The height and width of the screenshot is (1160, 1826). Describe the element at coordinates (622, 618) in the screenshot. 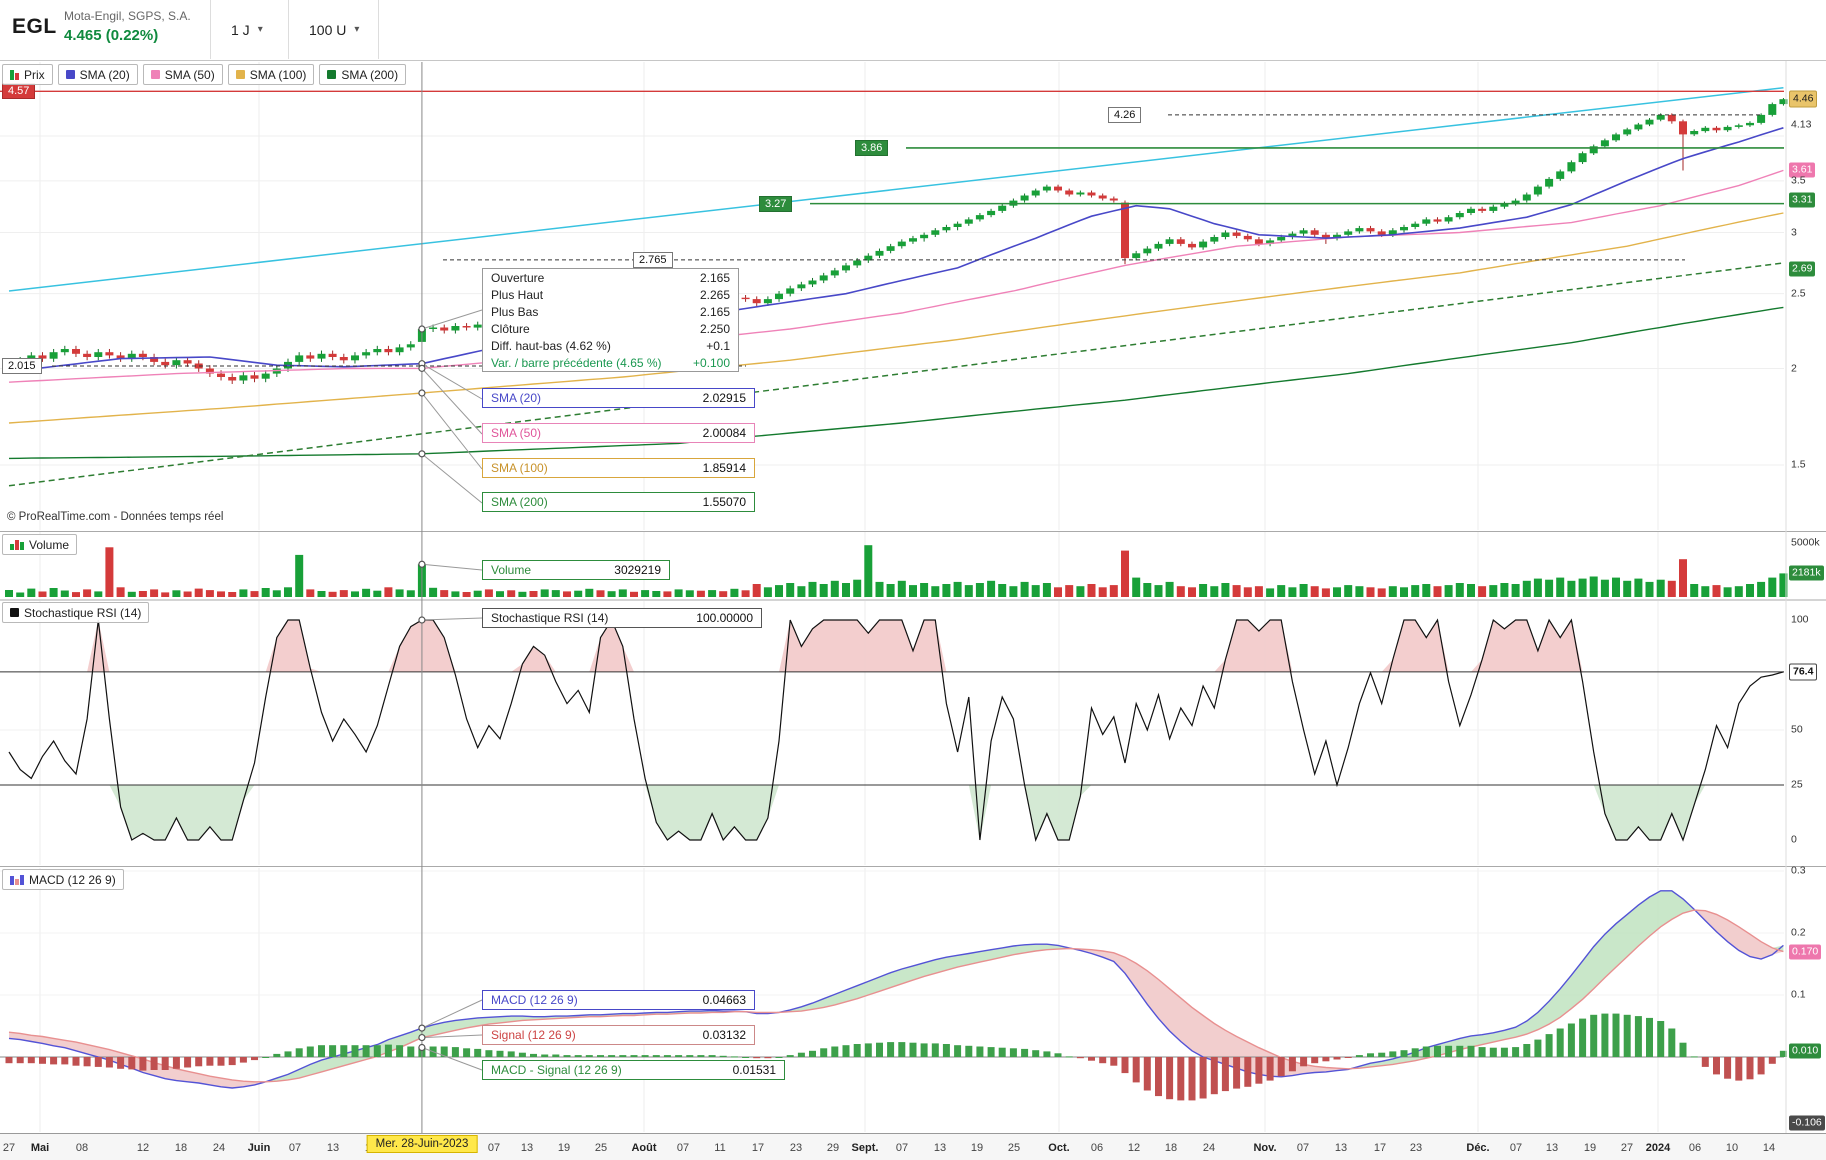

I see `stoch-callout: Stochastique RSI (14) 100.00000` at that location.